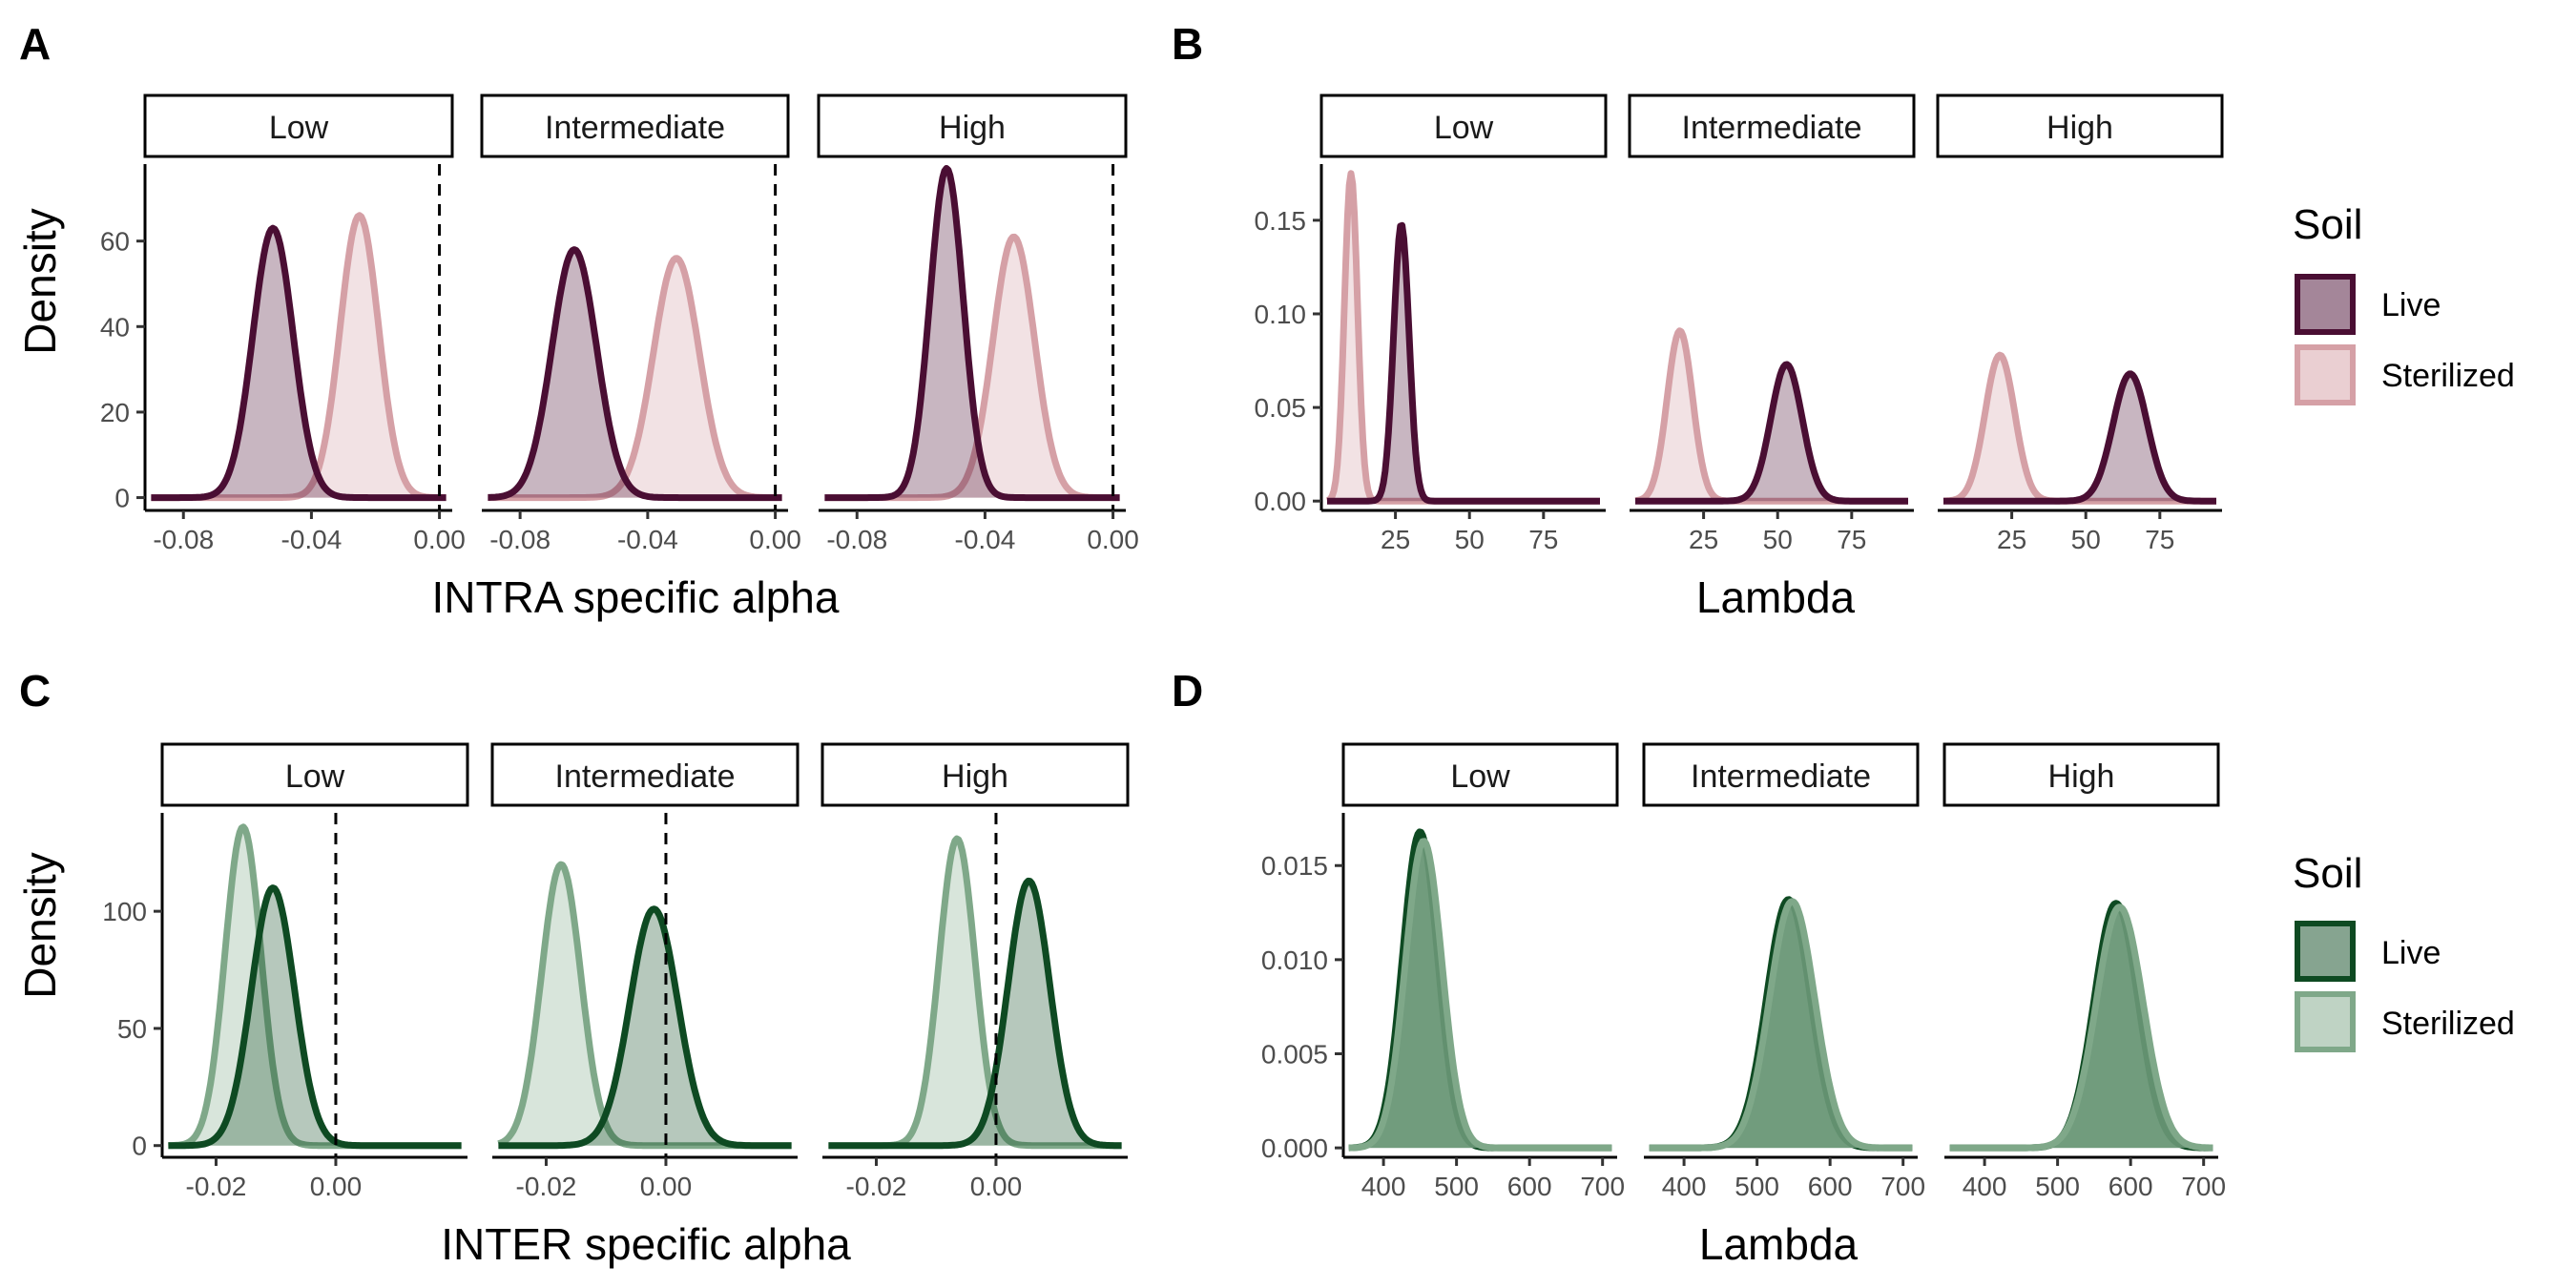  I want to click on panel-a-strip-low, so click(298, 125).